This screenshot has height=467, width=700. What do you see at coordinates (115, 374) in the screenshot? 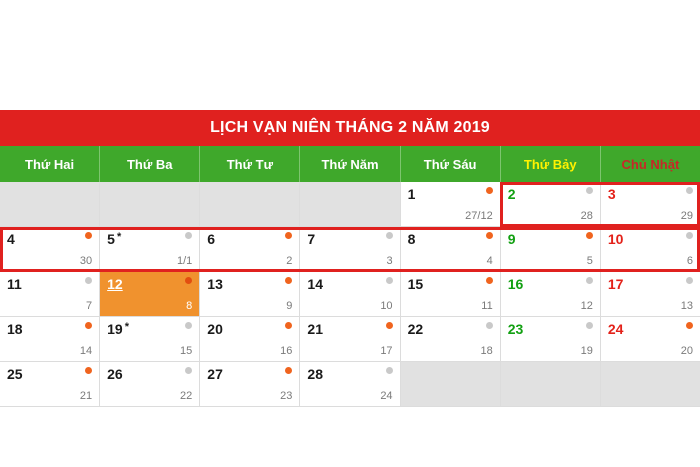
I see `solar-day-number: 26` at bounding box center [115, 374].